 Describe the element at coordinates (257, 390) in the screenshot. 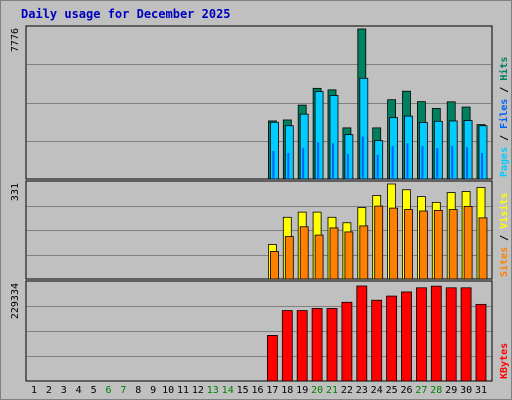

I see `x-tick-day-16: 16` at that location.